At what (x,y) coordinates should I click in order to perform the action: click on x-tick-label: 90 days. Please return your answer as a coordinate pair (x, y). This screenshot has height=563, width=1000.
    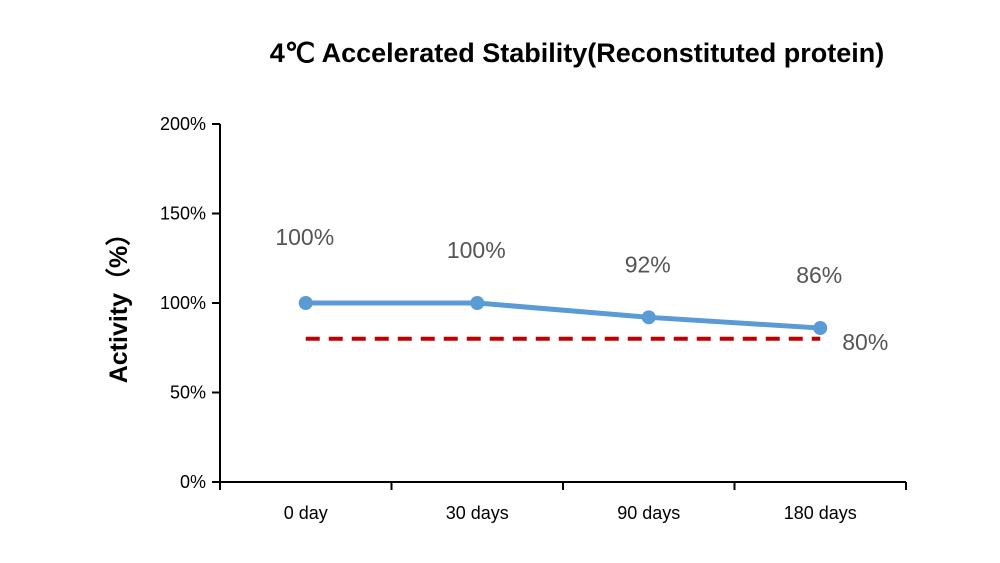
    Looking at the image, I should click on (648, 513).